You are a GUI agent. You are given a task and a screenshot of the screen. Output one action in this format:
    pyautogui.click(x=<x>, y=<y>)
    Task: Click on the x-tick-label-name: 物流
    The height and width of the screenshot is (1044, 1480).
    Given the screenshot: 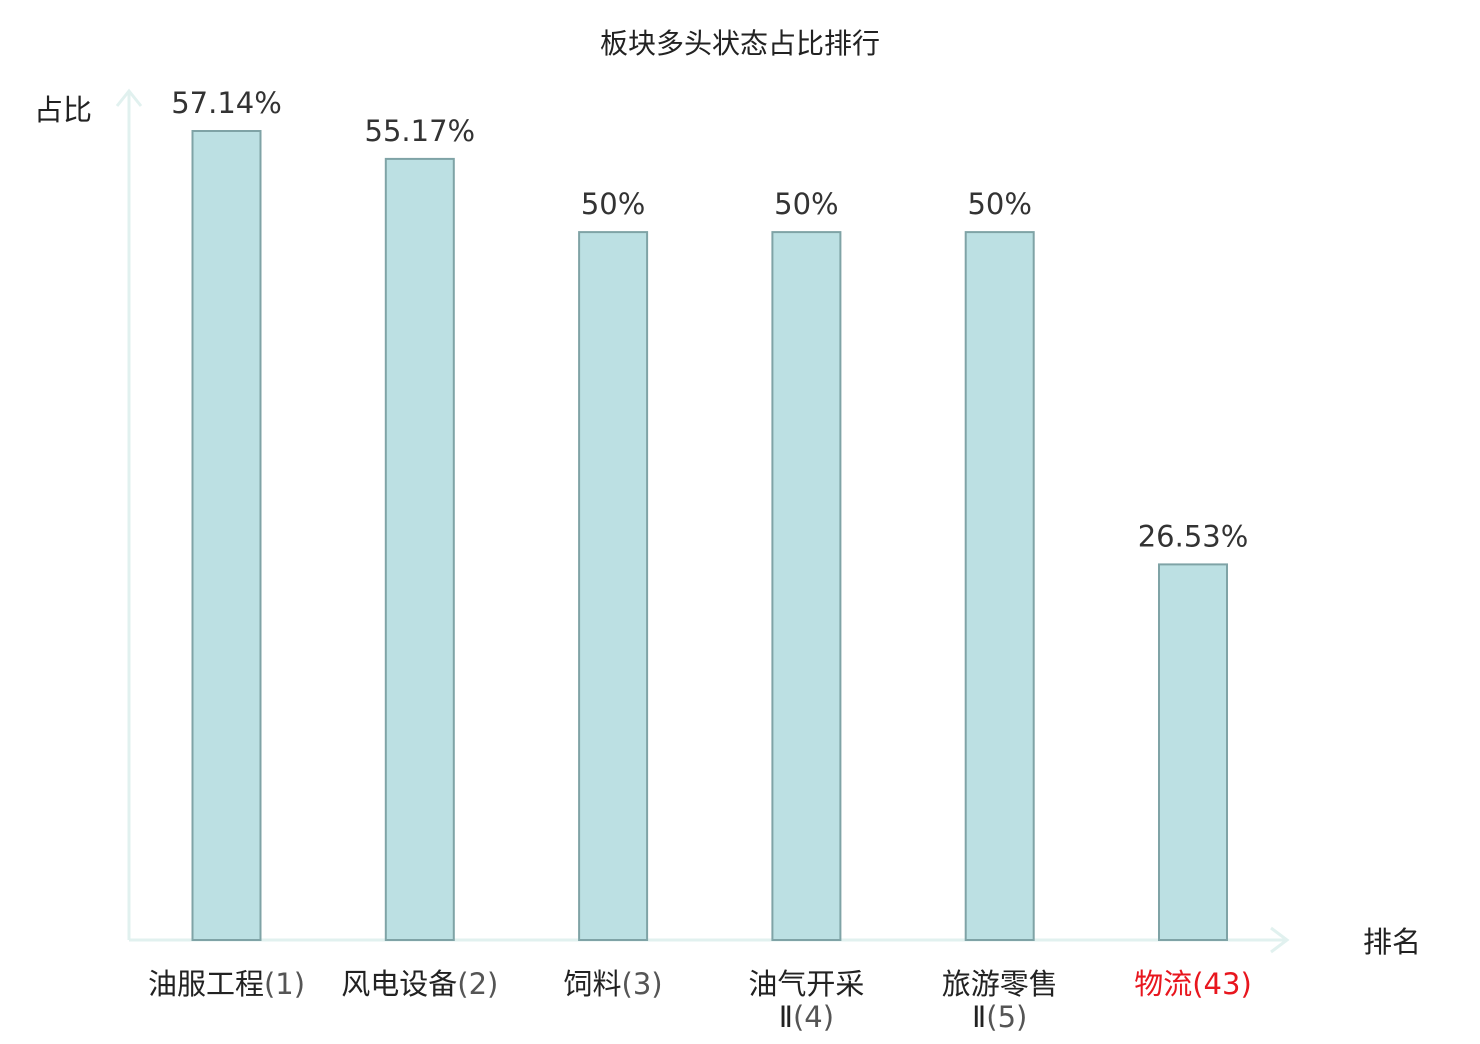 What is the action you would take?
    pyautogui.click(x=1163, y=984)
    